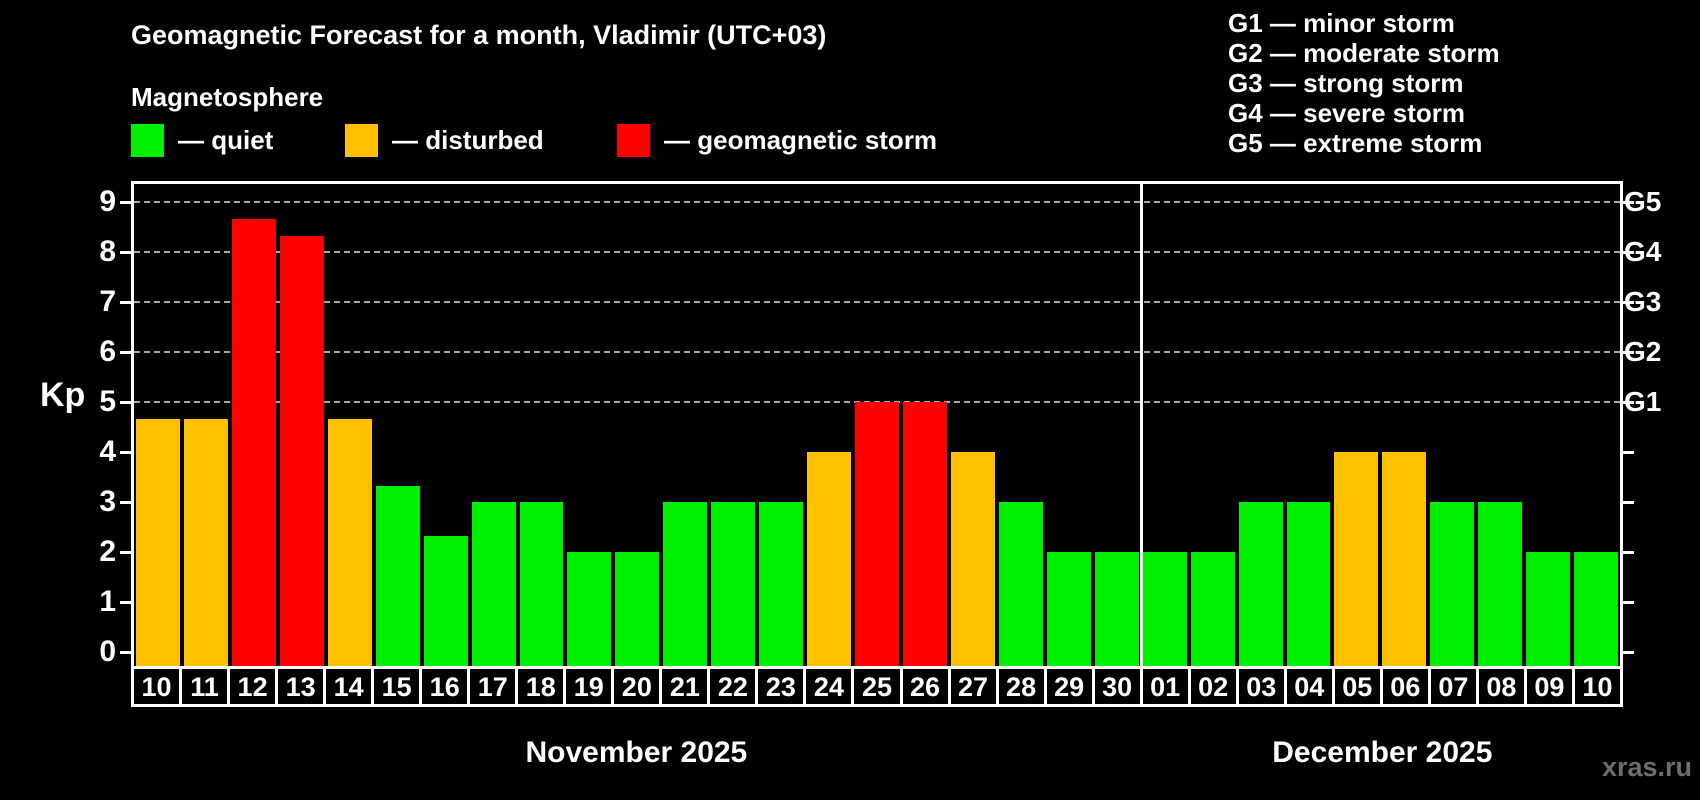 The width and height of the screenshot is (1700, 800). I want to click on day-label: 24, so click(829, 686).